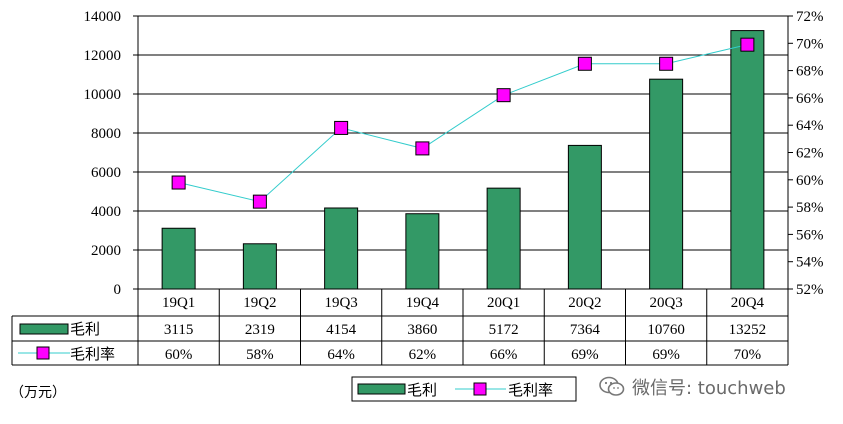 The width and height of the screenshot is (843, 424). Describe the element at coordinates (85, 329) in the screenshot. I see `row-label: 毛利` at that location.